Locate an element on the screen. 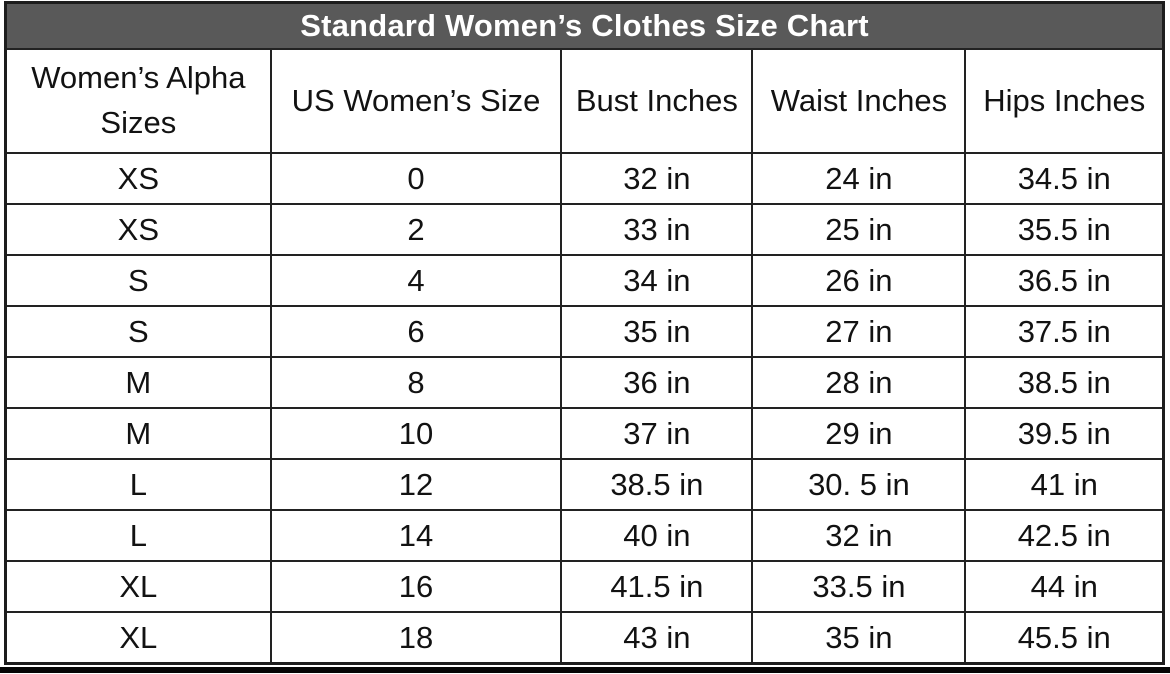  table-row: XL 16 41.5 in 33.5 in 44 in is located at coordinates (584, 586).